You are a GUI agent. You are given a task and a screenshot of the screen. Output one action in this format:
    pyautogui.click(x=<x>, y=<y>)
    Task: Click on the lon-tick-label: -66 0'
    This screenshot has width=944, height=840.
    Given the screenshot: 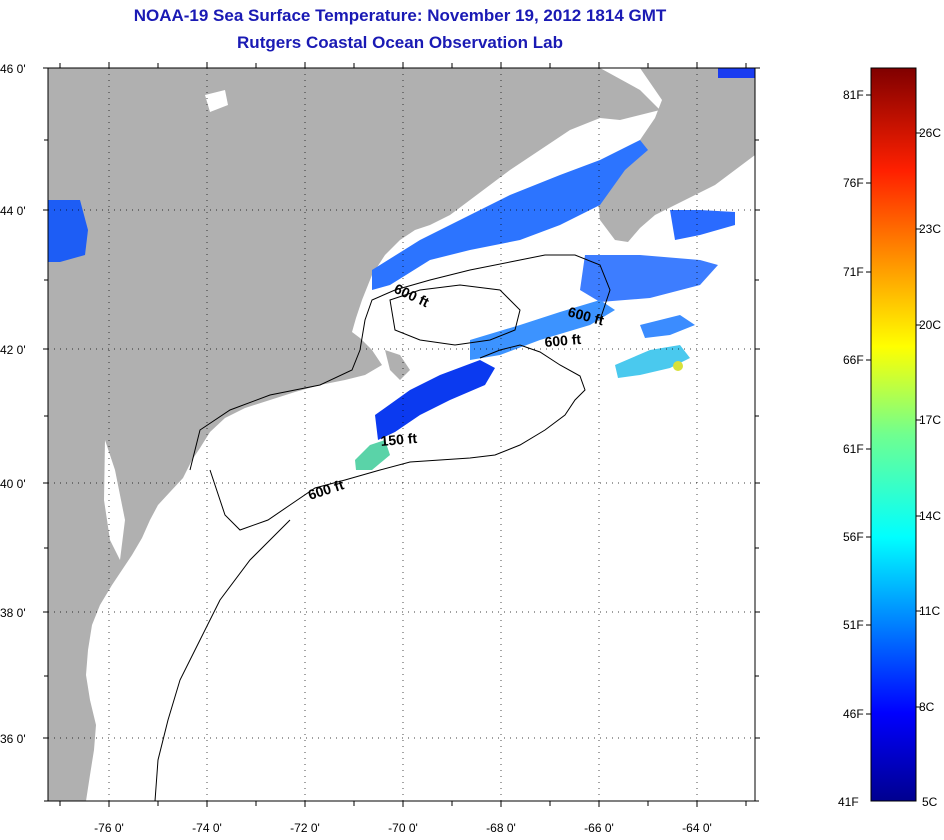 What is the action you would take?
    pyautogui.click(x=599, y=828)
    